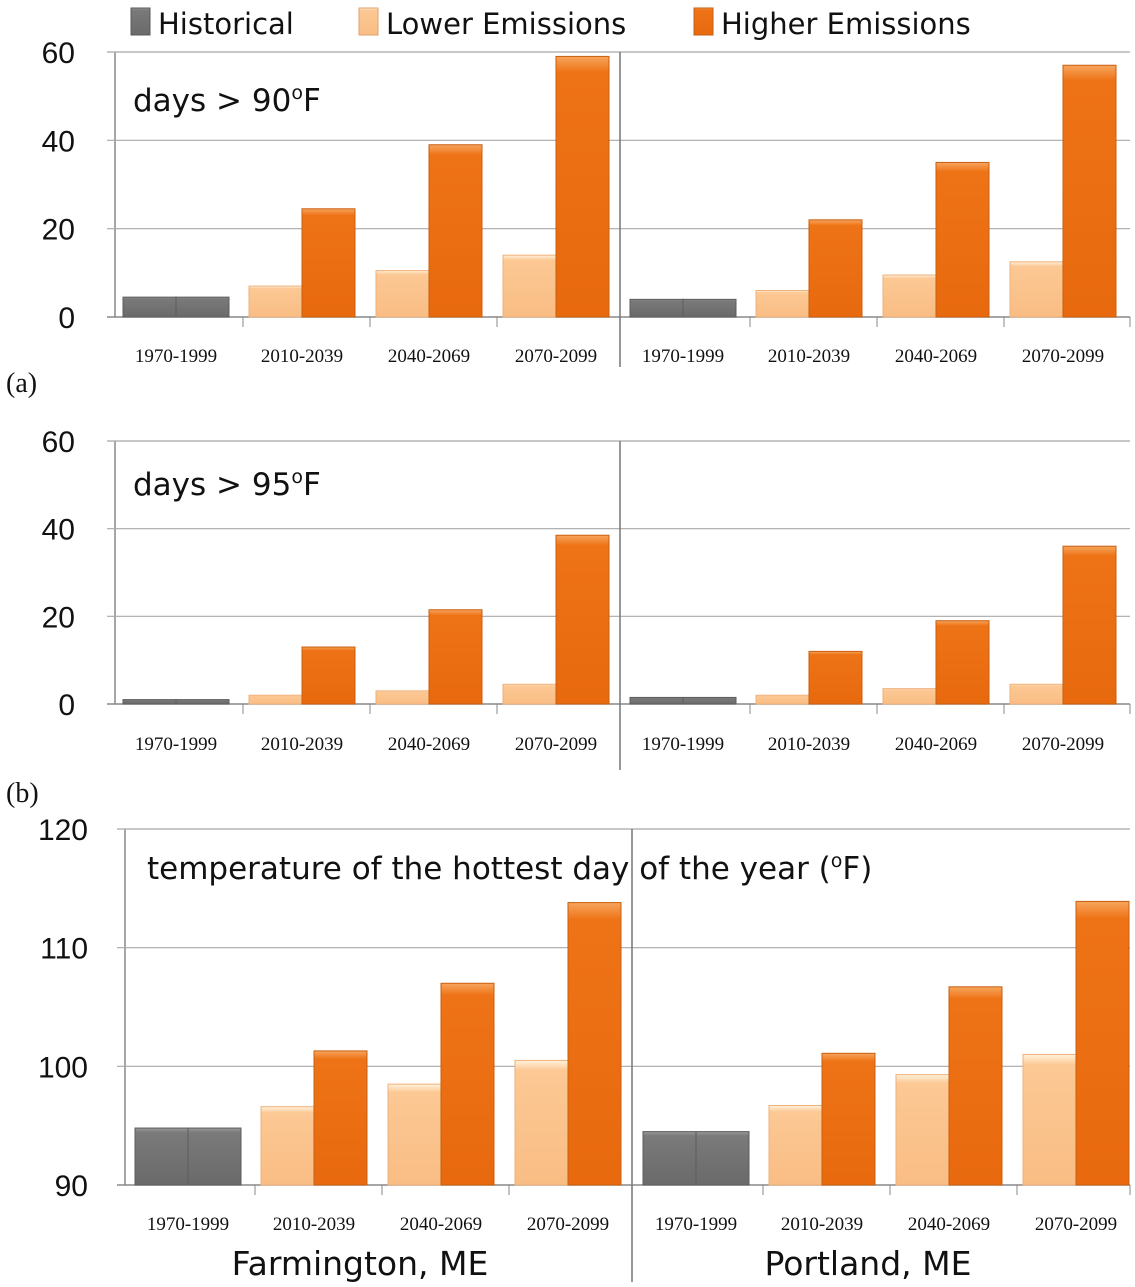 This screenshot has width=1135, height=1287. I want to click on station-label-portland: Portland, ME, so click(868, 1263).